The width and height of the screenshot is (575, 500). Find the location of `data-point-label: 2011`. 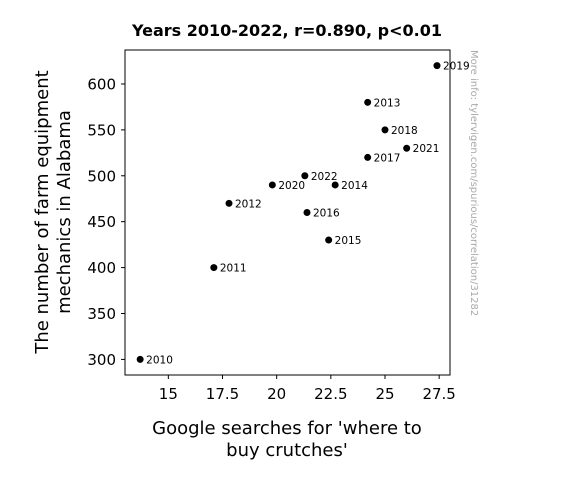

data-point-label: 2011 is located at coordinates (233, 269).